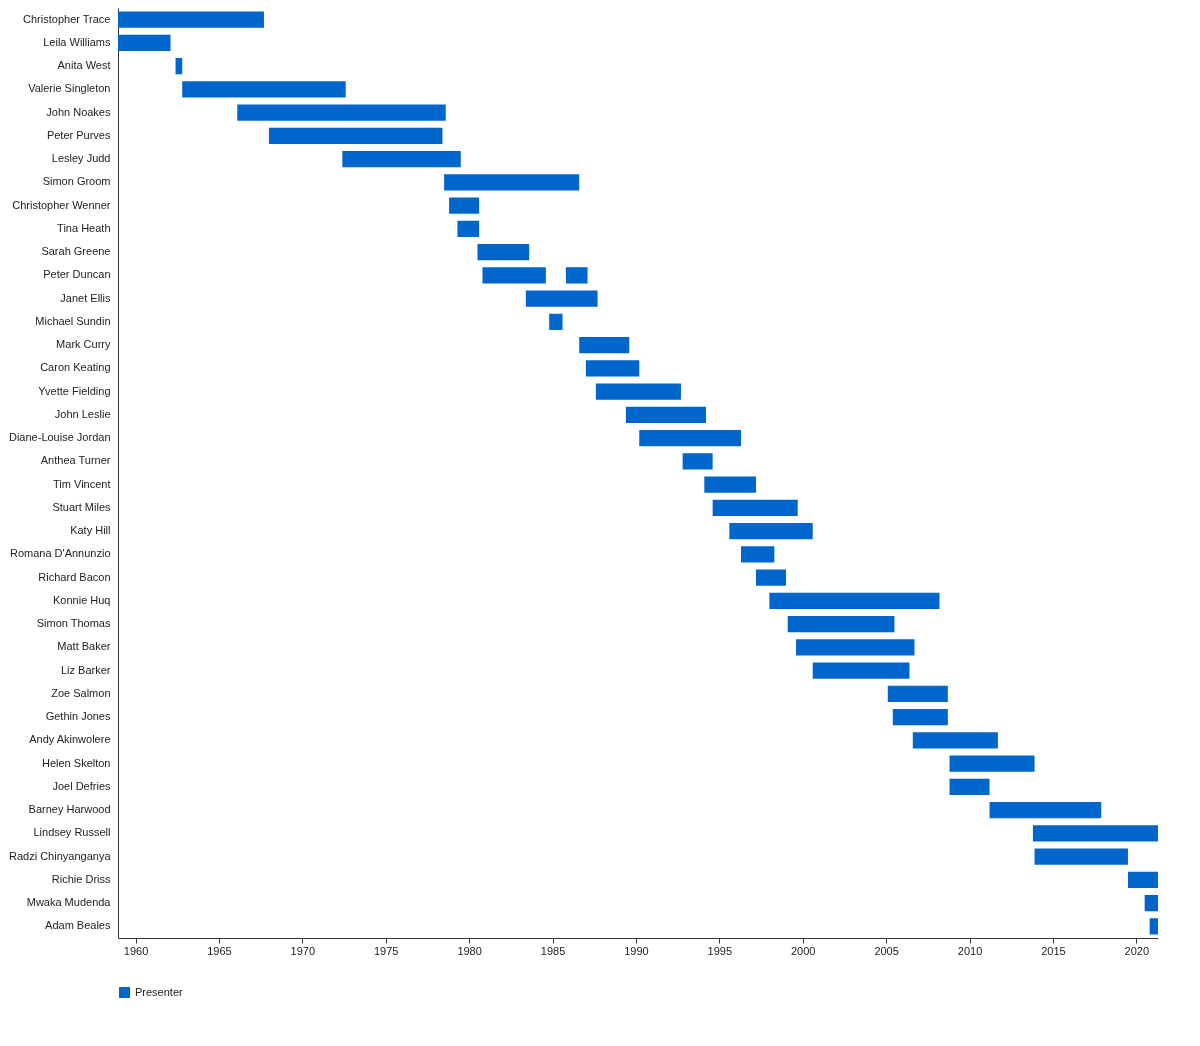 This screenshot has height=1046, width=1200. I want to click on y-tick-label: Gethin Jones, so click(78, 716).